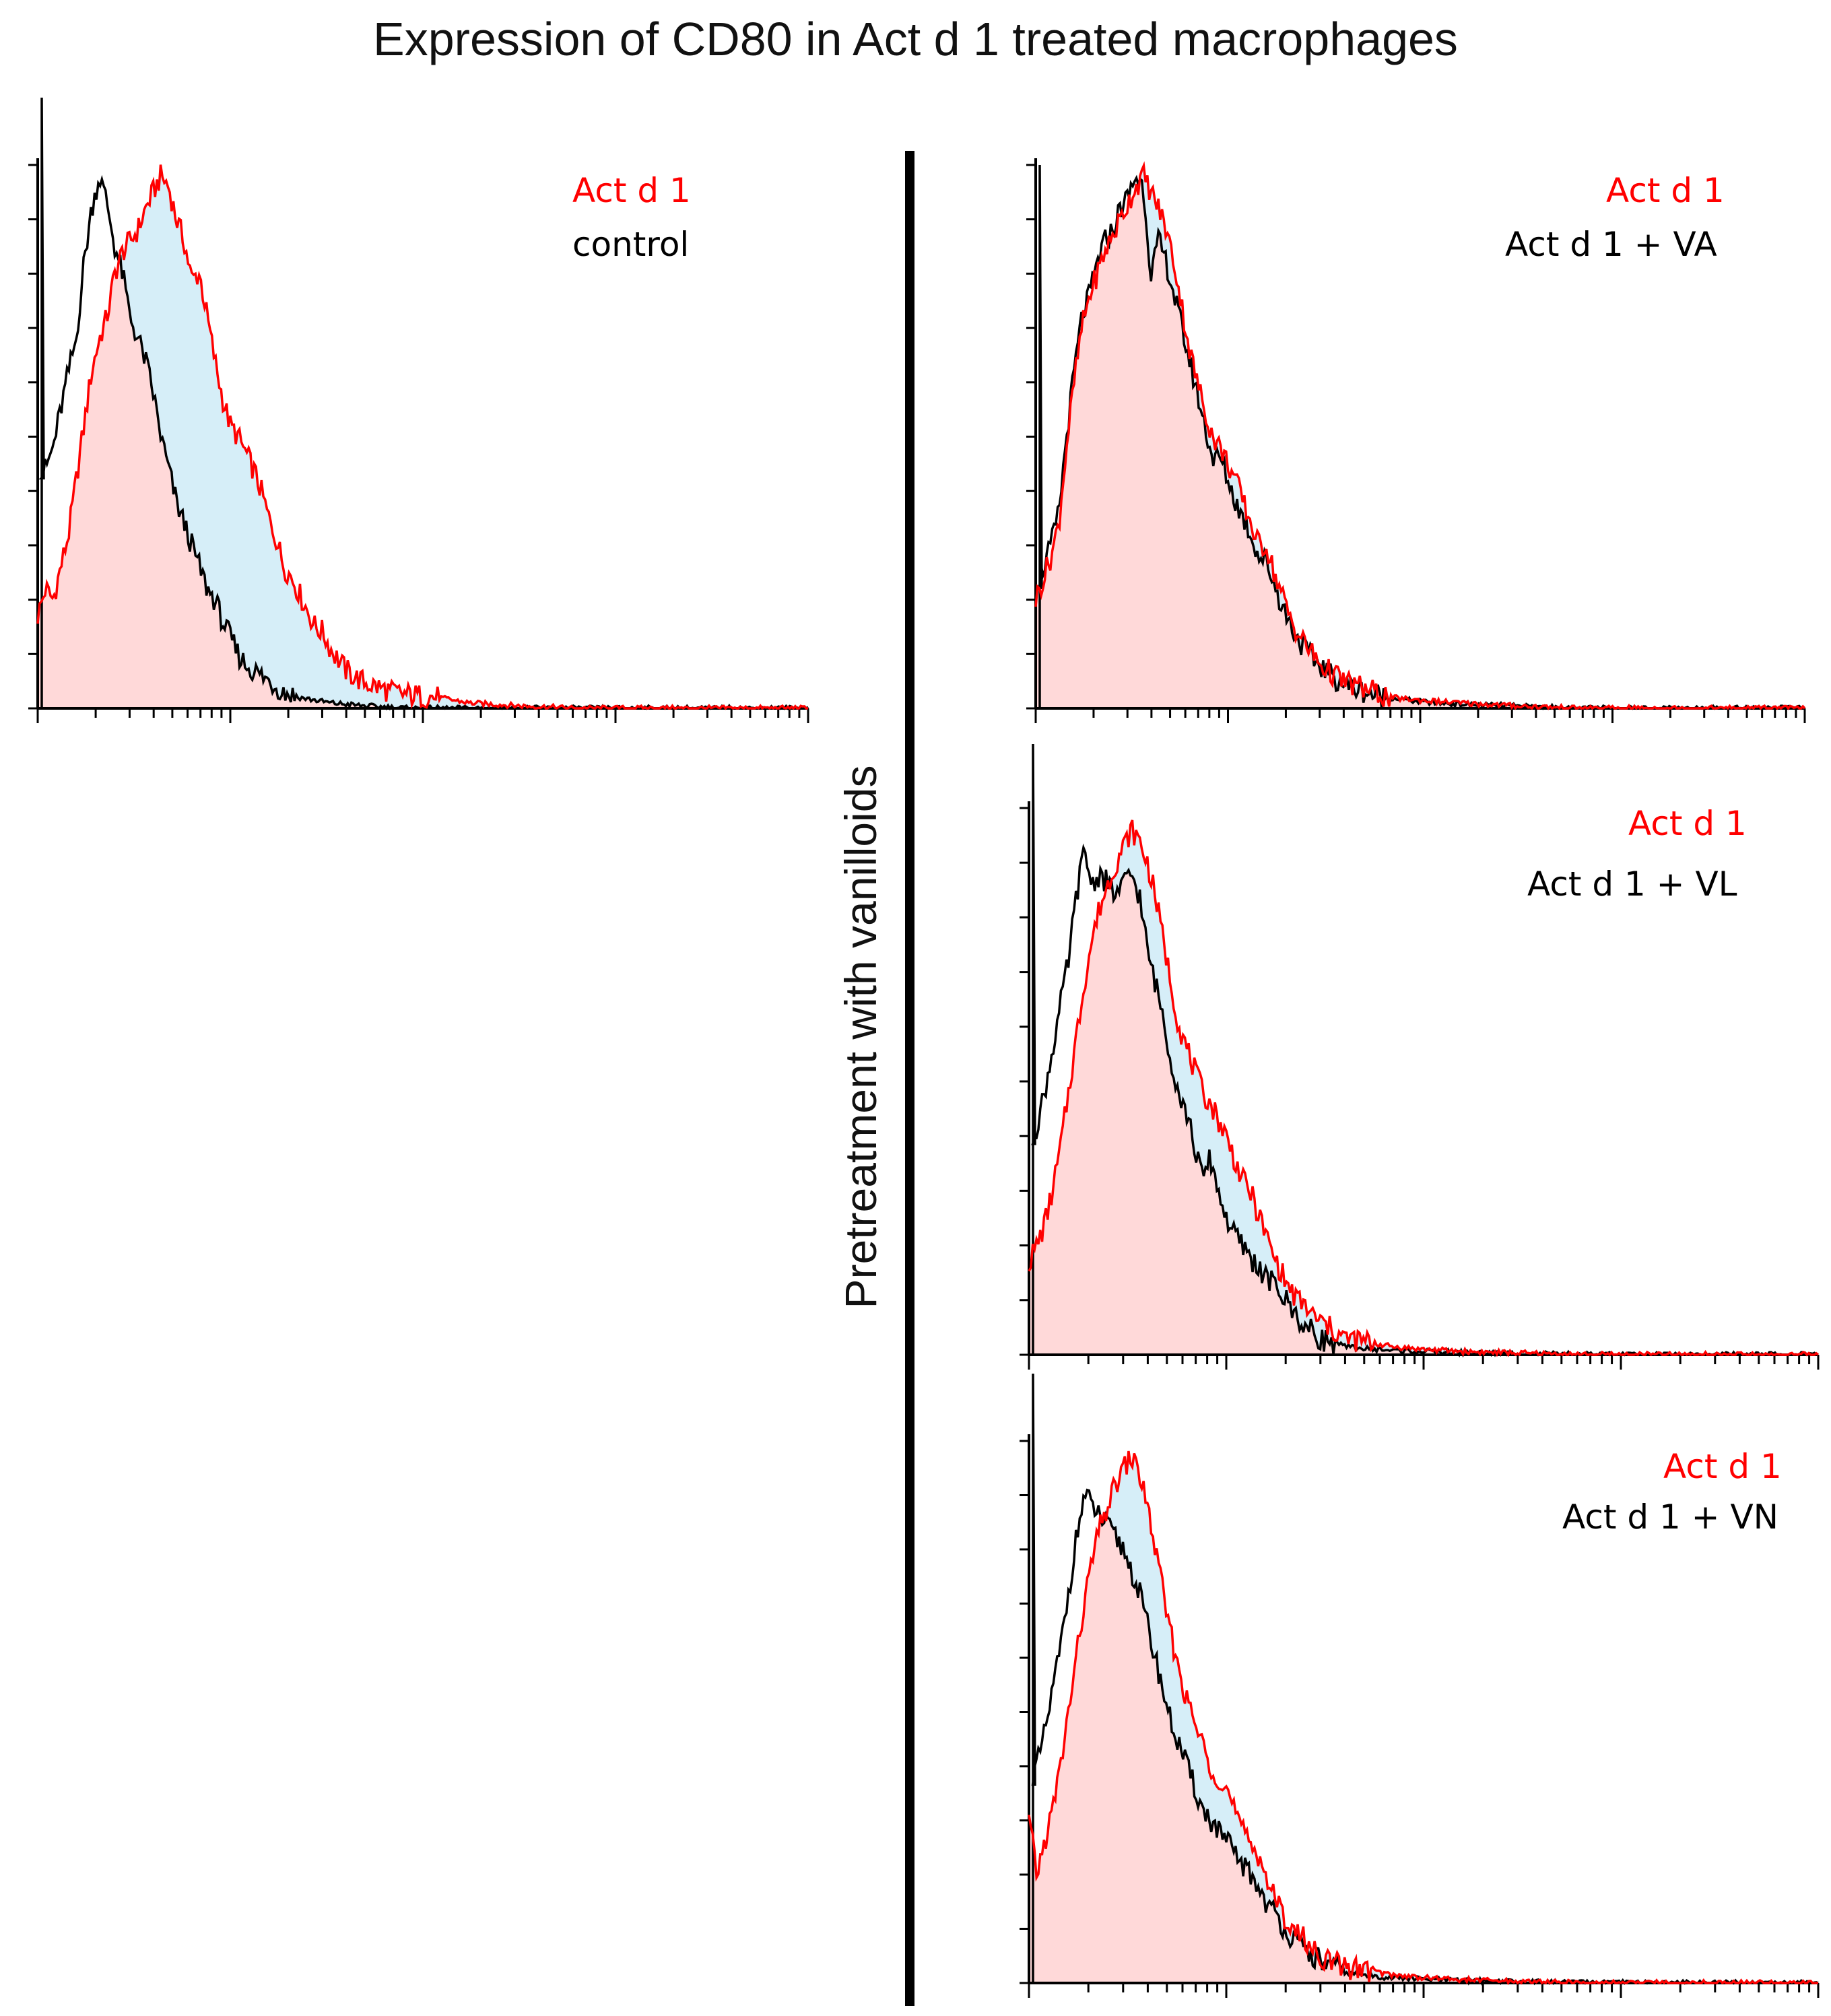  I want to click on separator-bar, so click(909, 1078).